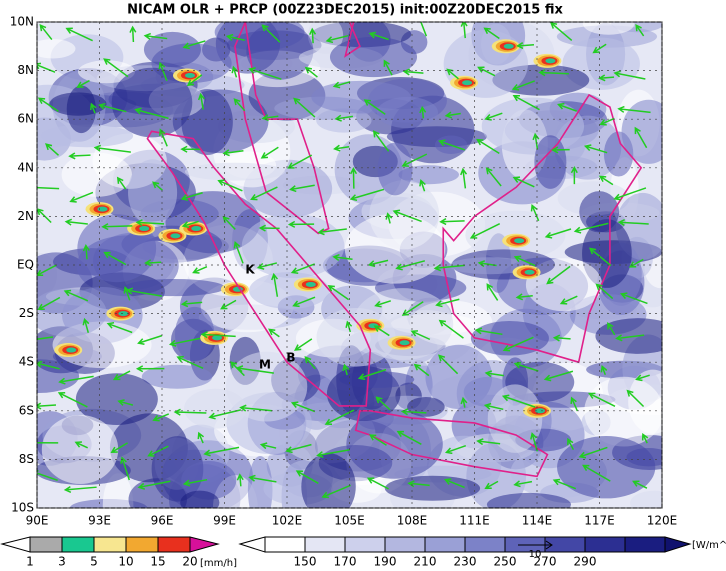 Image resolution: width=726 pixels, height=571 pixels. What do you see at coordinates (62, 562) in the screenshot?
I see `legend-label: 3` at bounding box center [62, 562].